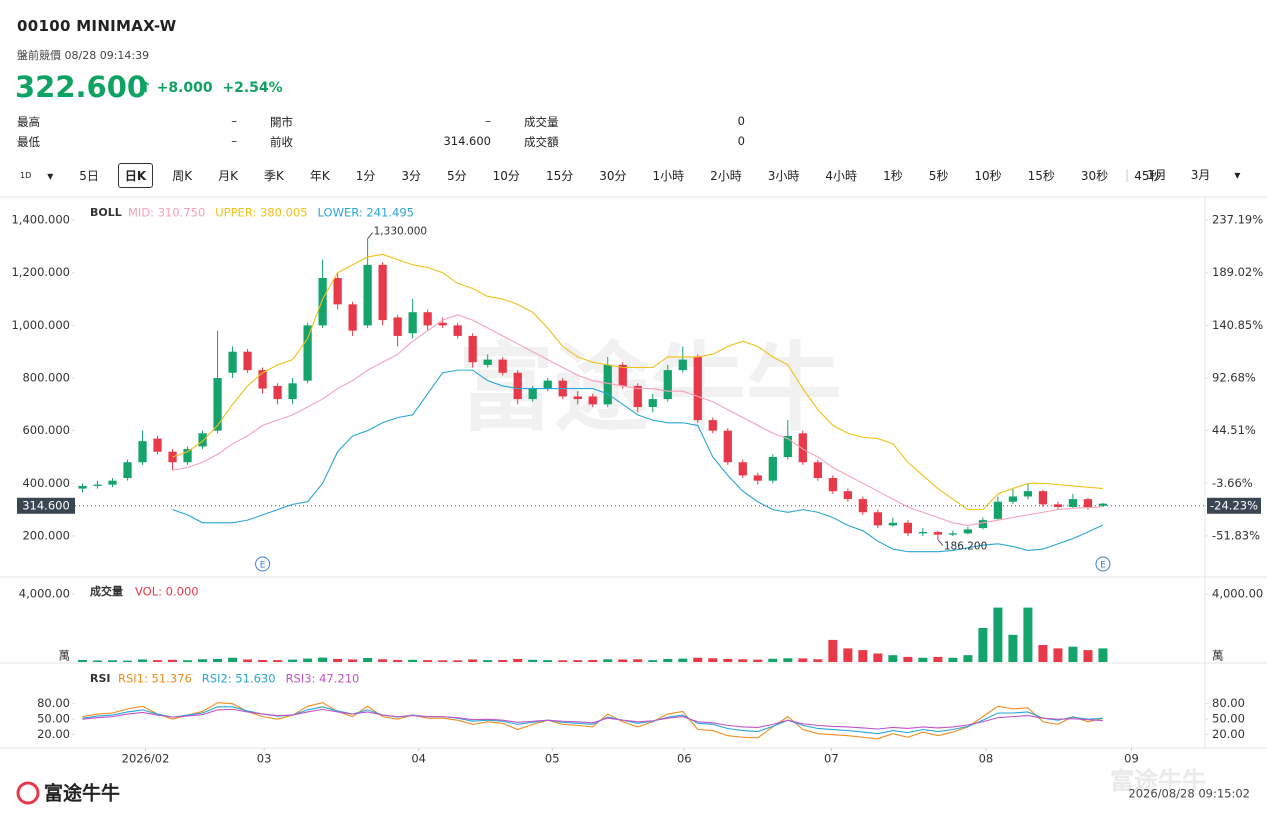 Image resolution: width=1267 pixels, height=820 pixels. I want to click on price: 322.600, so click(81, 87).